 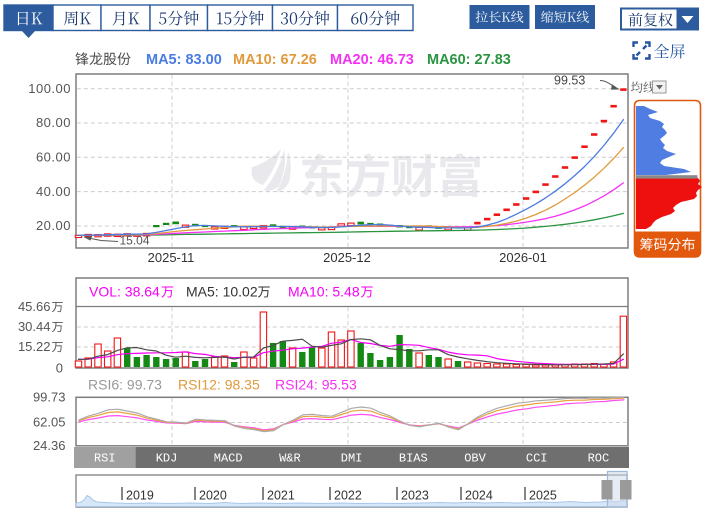 I want to click on svg-text: 15.04, so click(x=135, y=241).